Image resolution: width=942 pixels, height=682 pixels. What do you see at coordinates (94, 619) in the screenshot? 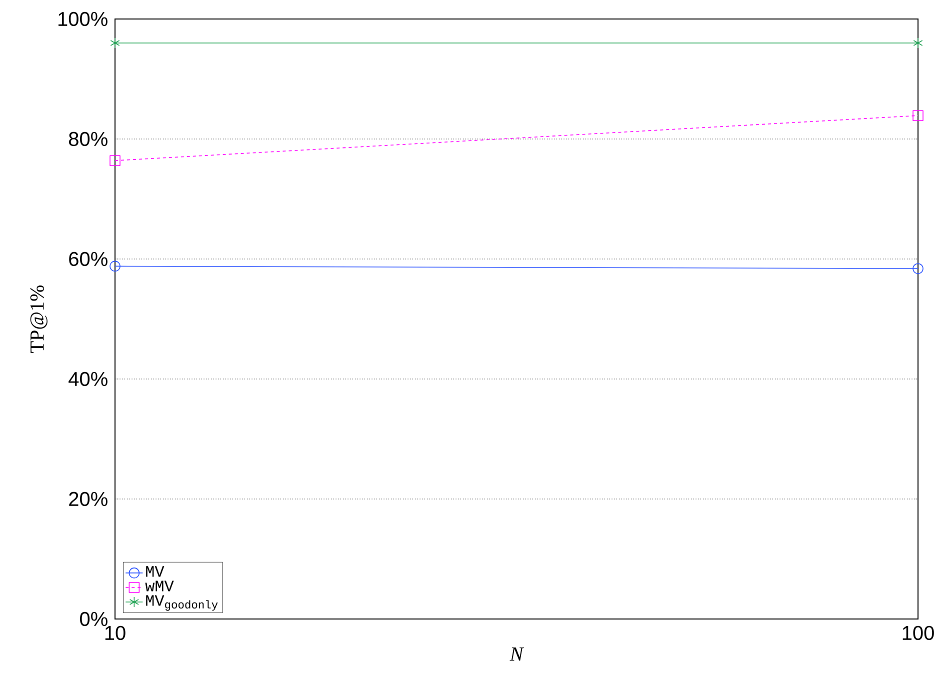
I see `y-tick-label: 0%` at bounding box center [94, 619].